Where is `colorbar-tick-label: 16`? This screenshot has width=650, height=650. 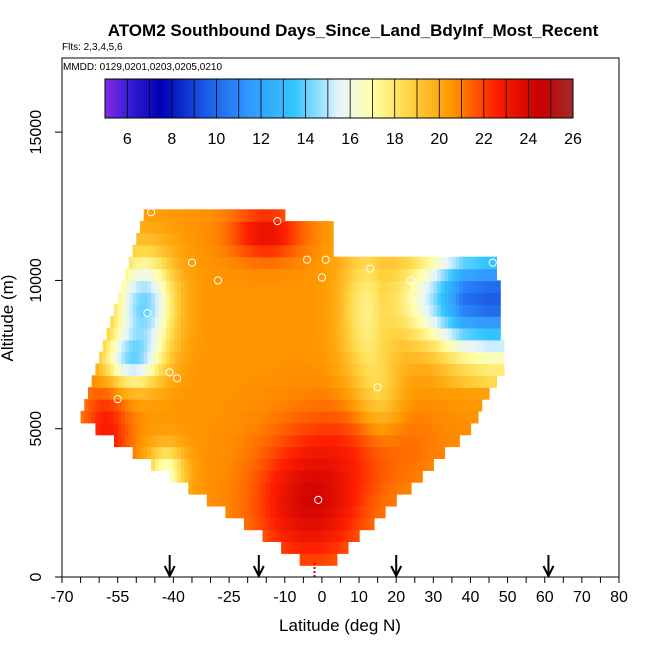 colorbar-tick-label: 16 is located at coordinates (350, 139).